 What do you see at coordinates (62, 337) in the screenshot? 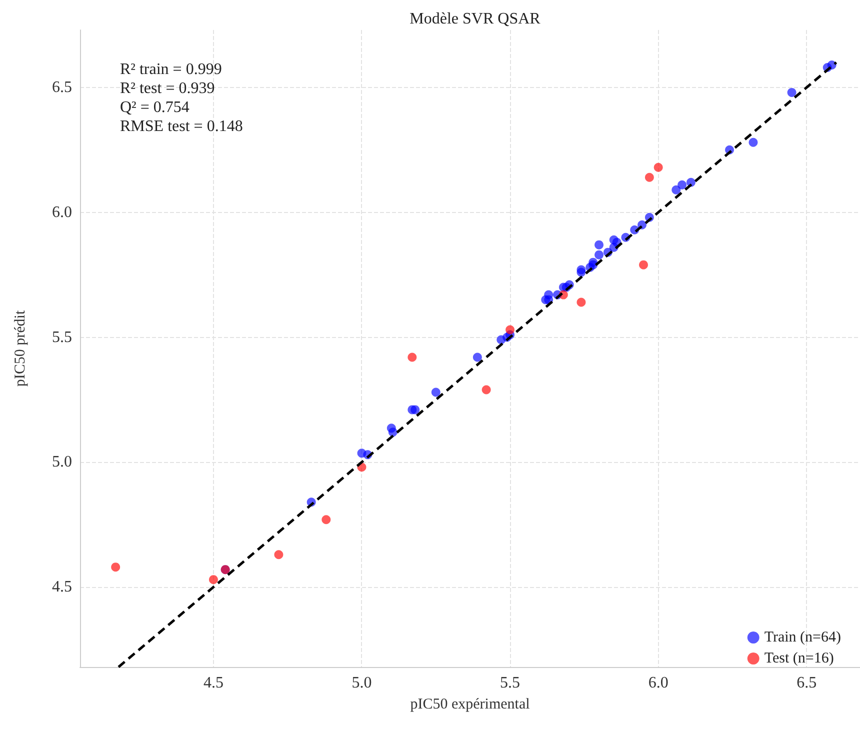
I see `y-tick-label: 5.5` at bounding box center [62, 337].